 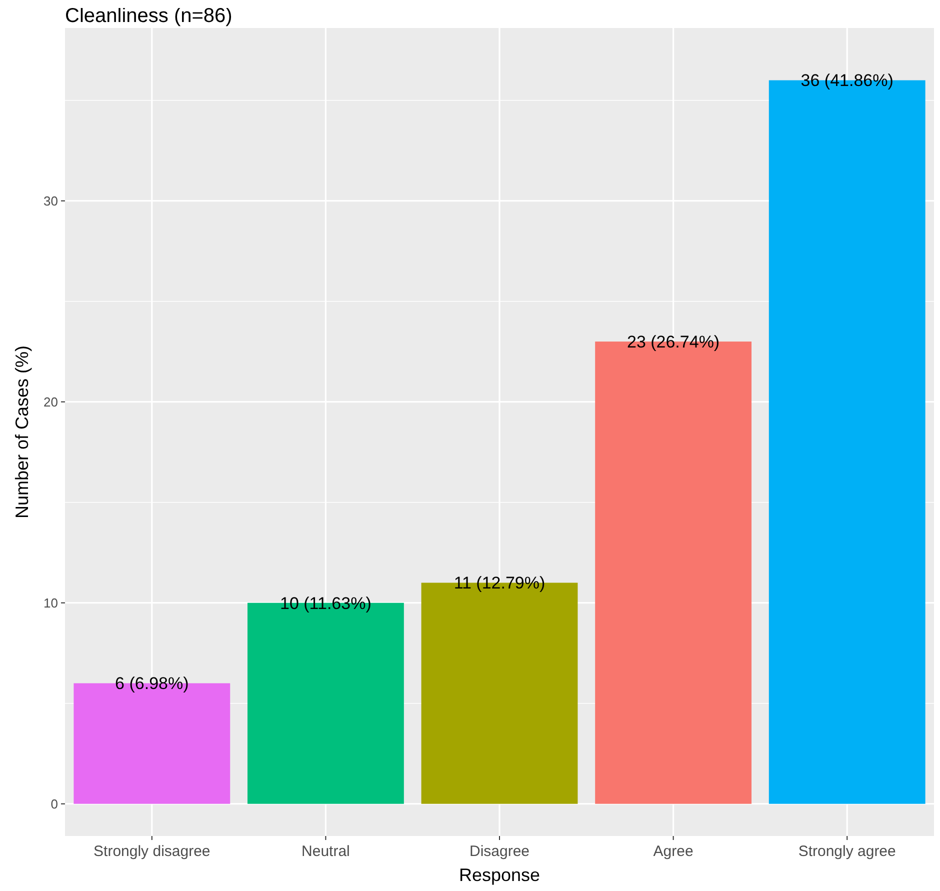 What do you see at coordinates (326, 851) in the screenshot?
I see `x-tick-label: Neutral` at bounding box center [326, 851].